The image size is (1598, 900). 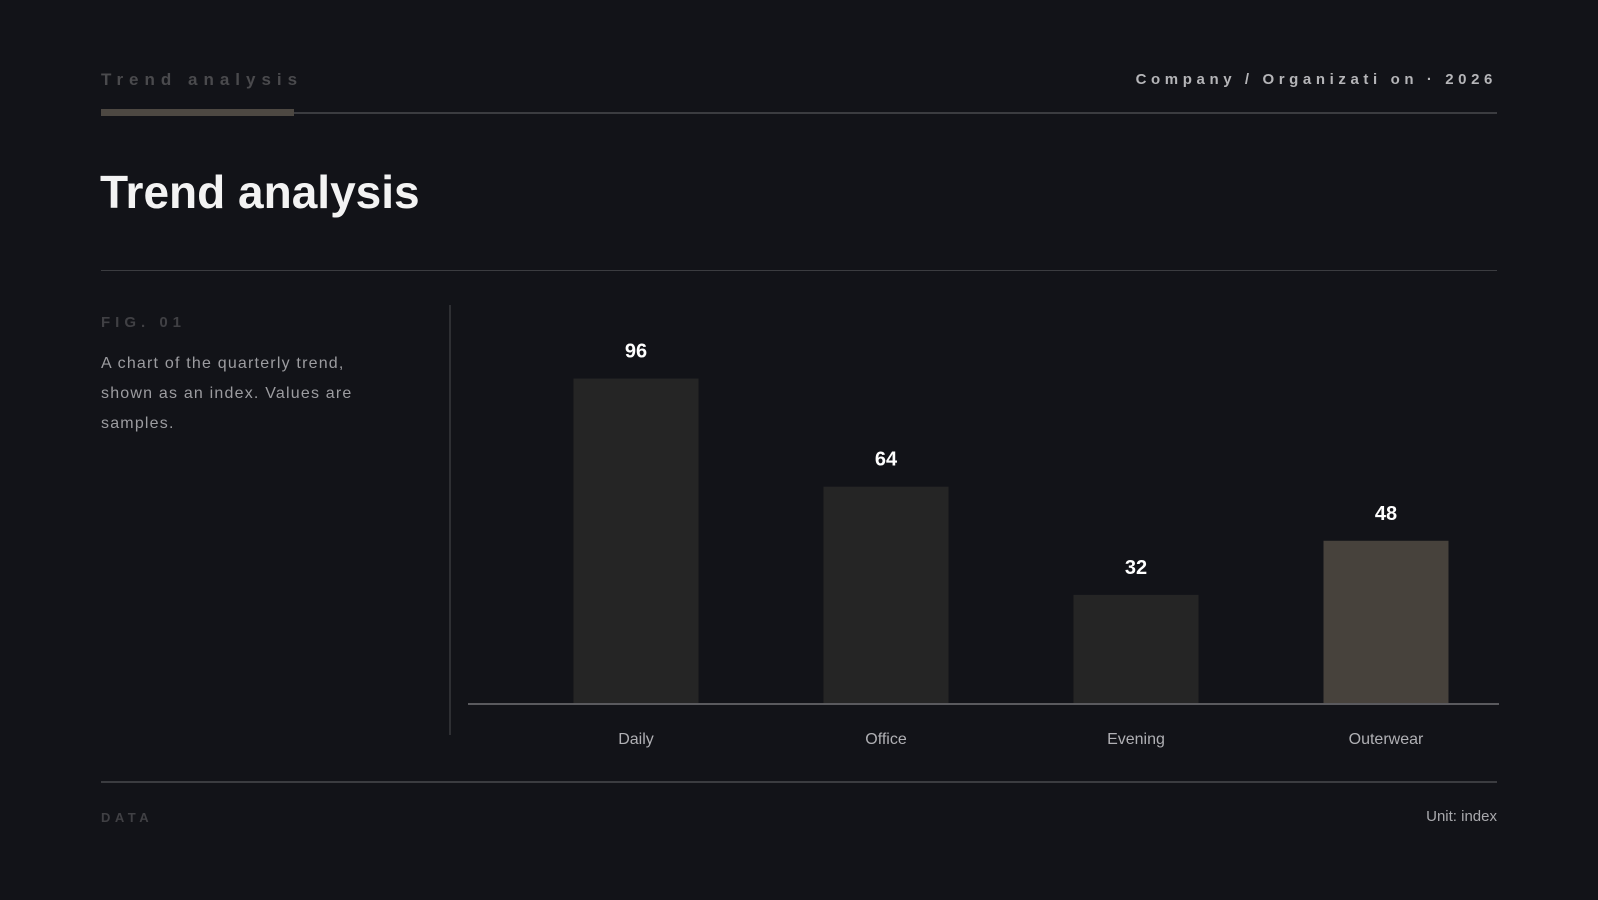 What do you see at coordinates (886, 594) in the screenshot?
I see `bar-office` at bounding box center [886, 594].